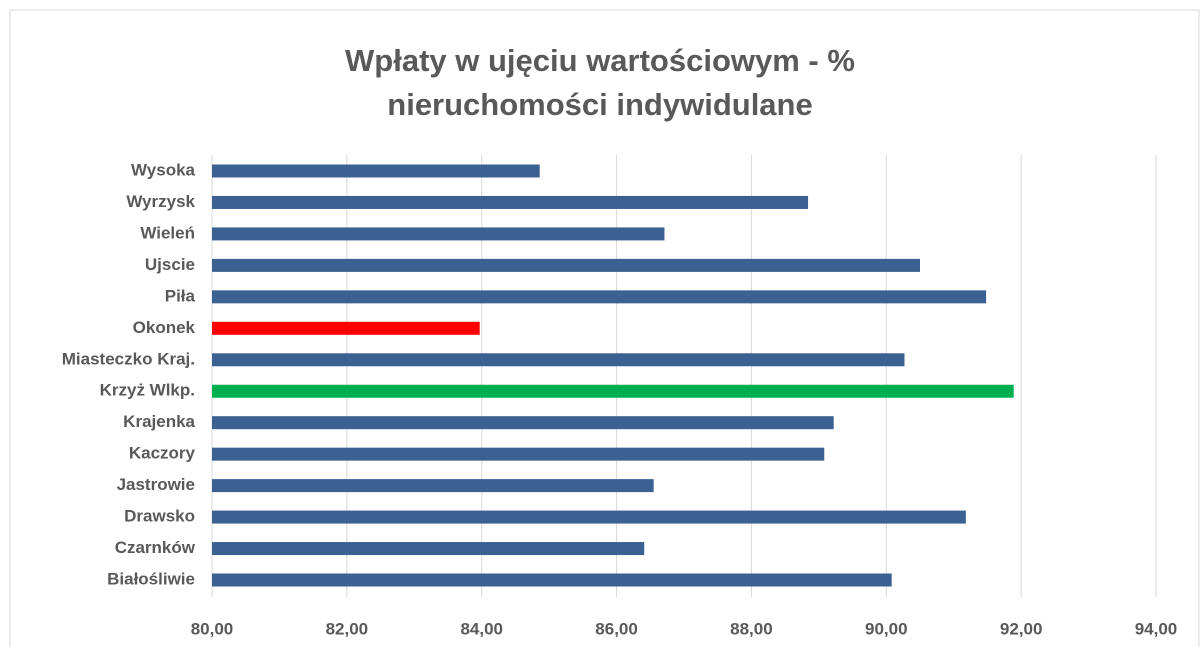 The width and height of the screenshot is (1200, 647). Describe the element at coordinates (751, 628) in the screenshot. I see `x-tick-label: 88,00` at that location.